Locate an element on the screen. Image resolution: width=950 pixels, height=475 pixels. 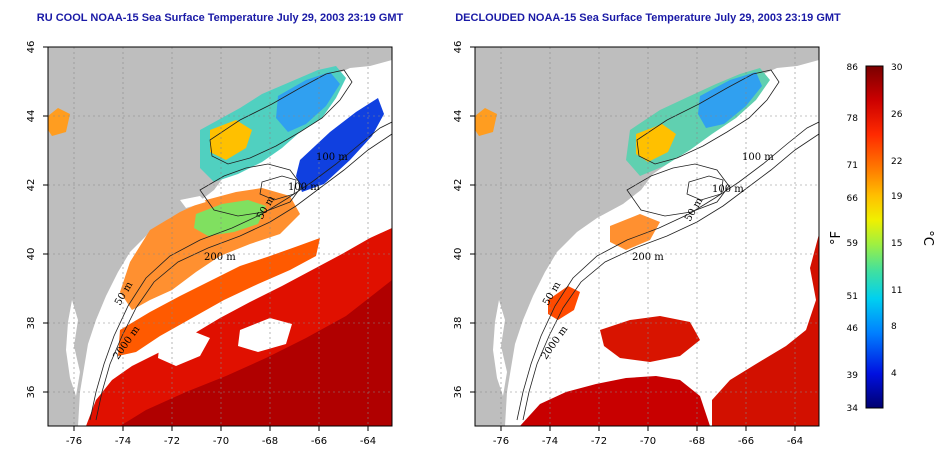
right-y-tick: 44 is located at coordinates (458, 116).